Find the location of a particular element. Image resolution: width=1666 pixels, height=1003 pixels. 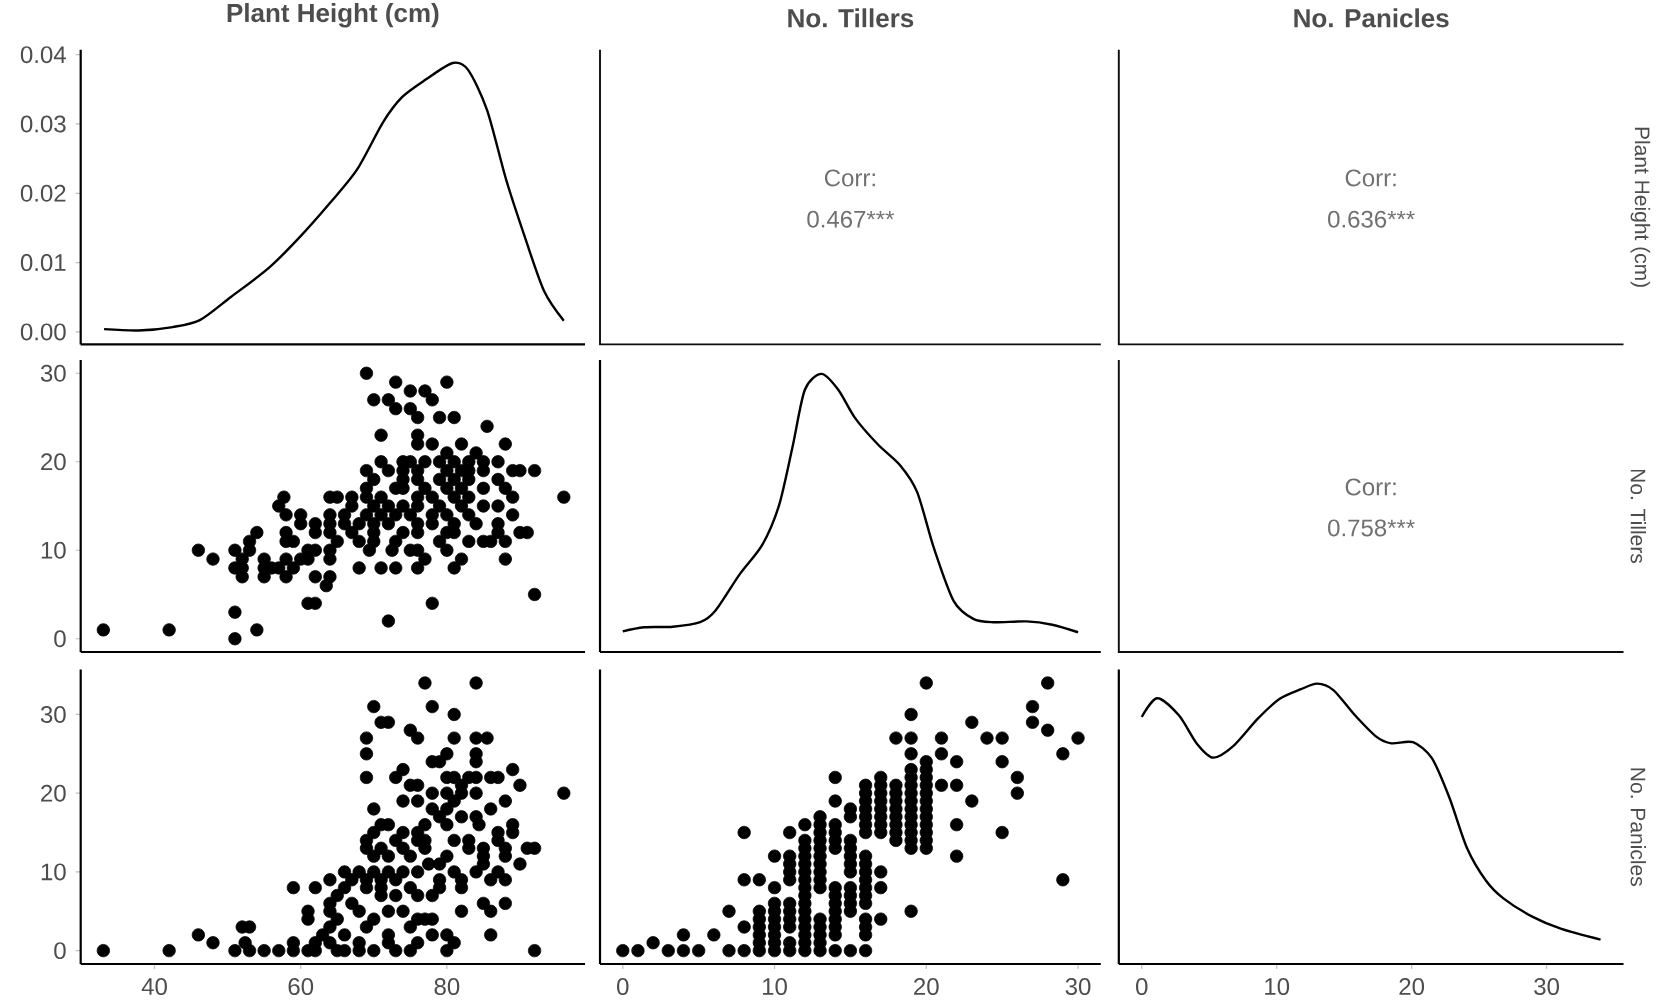

y-tick-label: 0.04 is located at coordinates (43, 55).